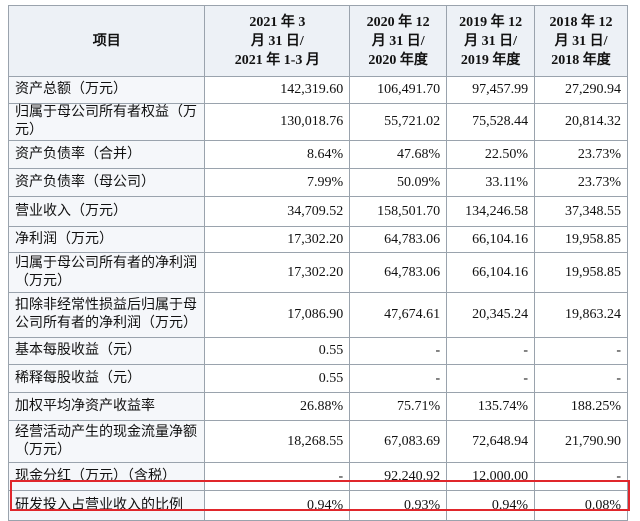  I want to click on cell-value: 130,018.76, so click(277, 122).